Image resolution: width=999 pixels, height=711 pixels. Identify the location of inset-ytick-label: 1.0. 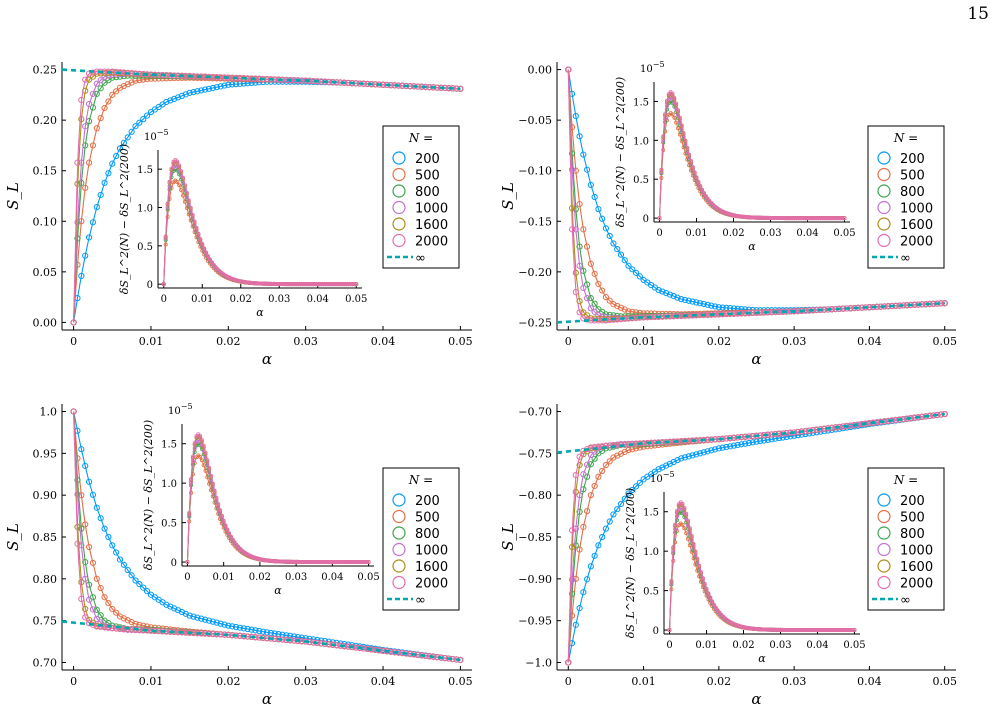
(169, 484).